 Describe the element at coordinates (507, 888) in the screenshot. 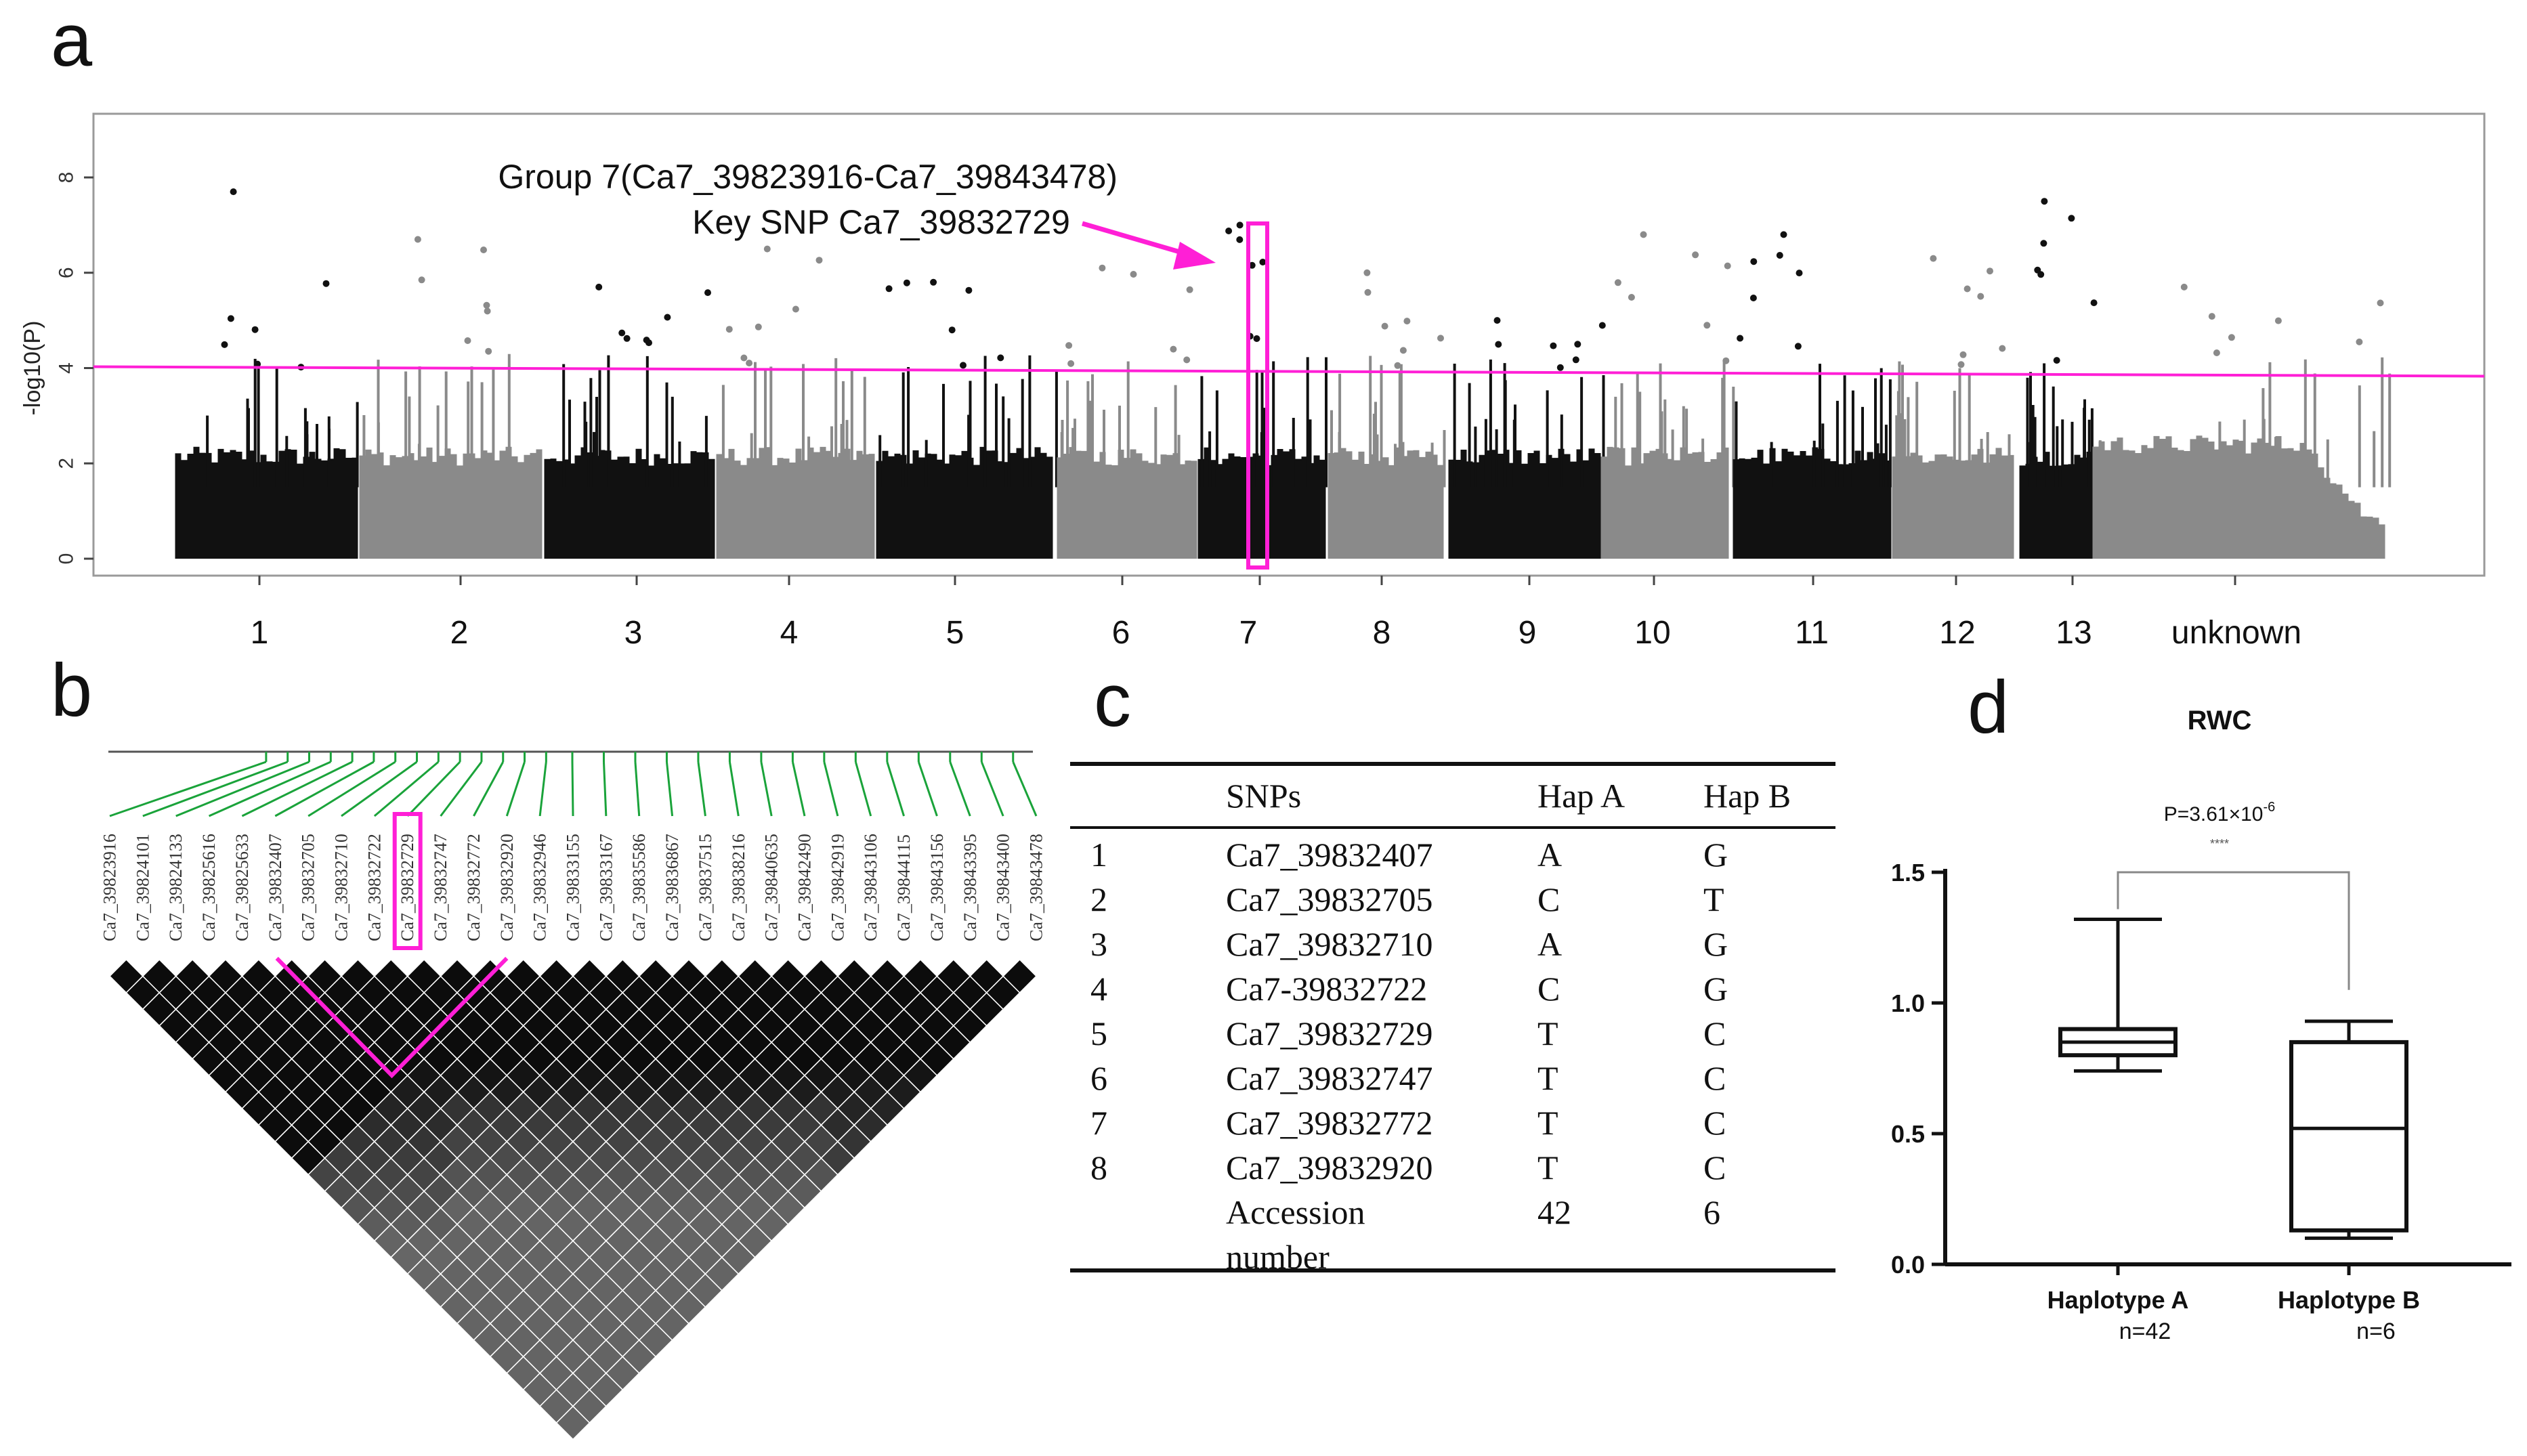

I see `snp-label: Ca7_39832920` at that location.